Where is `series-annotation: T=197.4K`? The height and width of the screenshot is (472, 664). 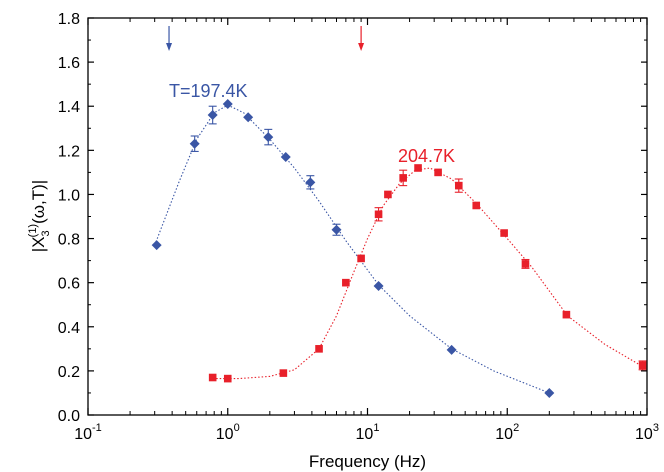
series-annotation: T=197.4K is located at coordinates (208, 91).